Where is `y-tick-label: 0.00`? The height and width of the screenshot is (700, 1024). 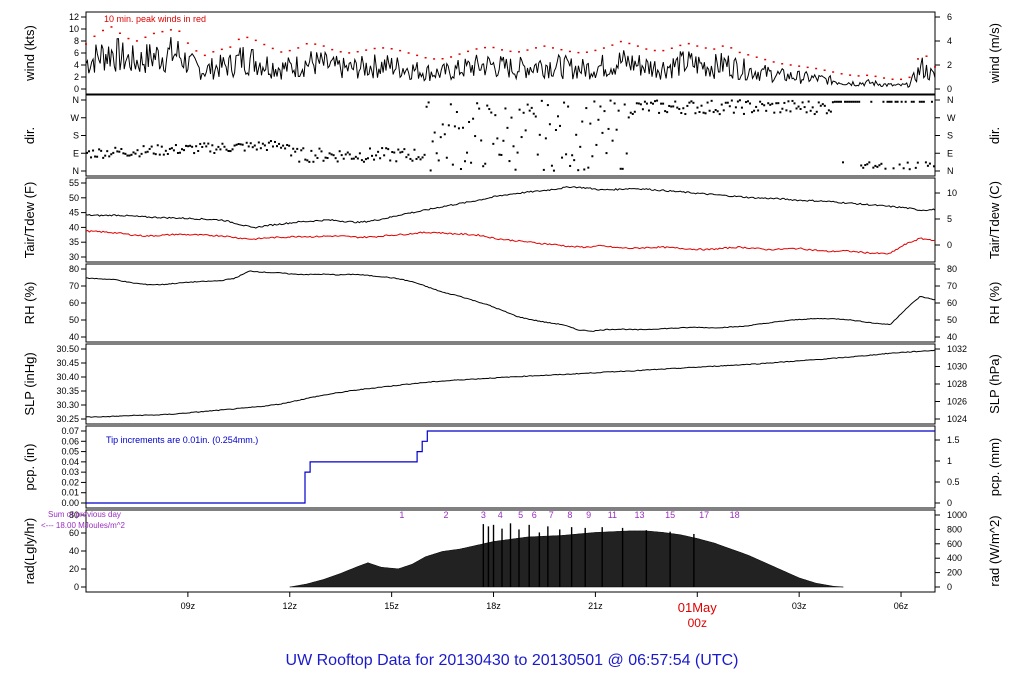 y-tick-label: 0.00 is located at coordinates (70, 503).